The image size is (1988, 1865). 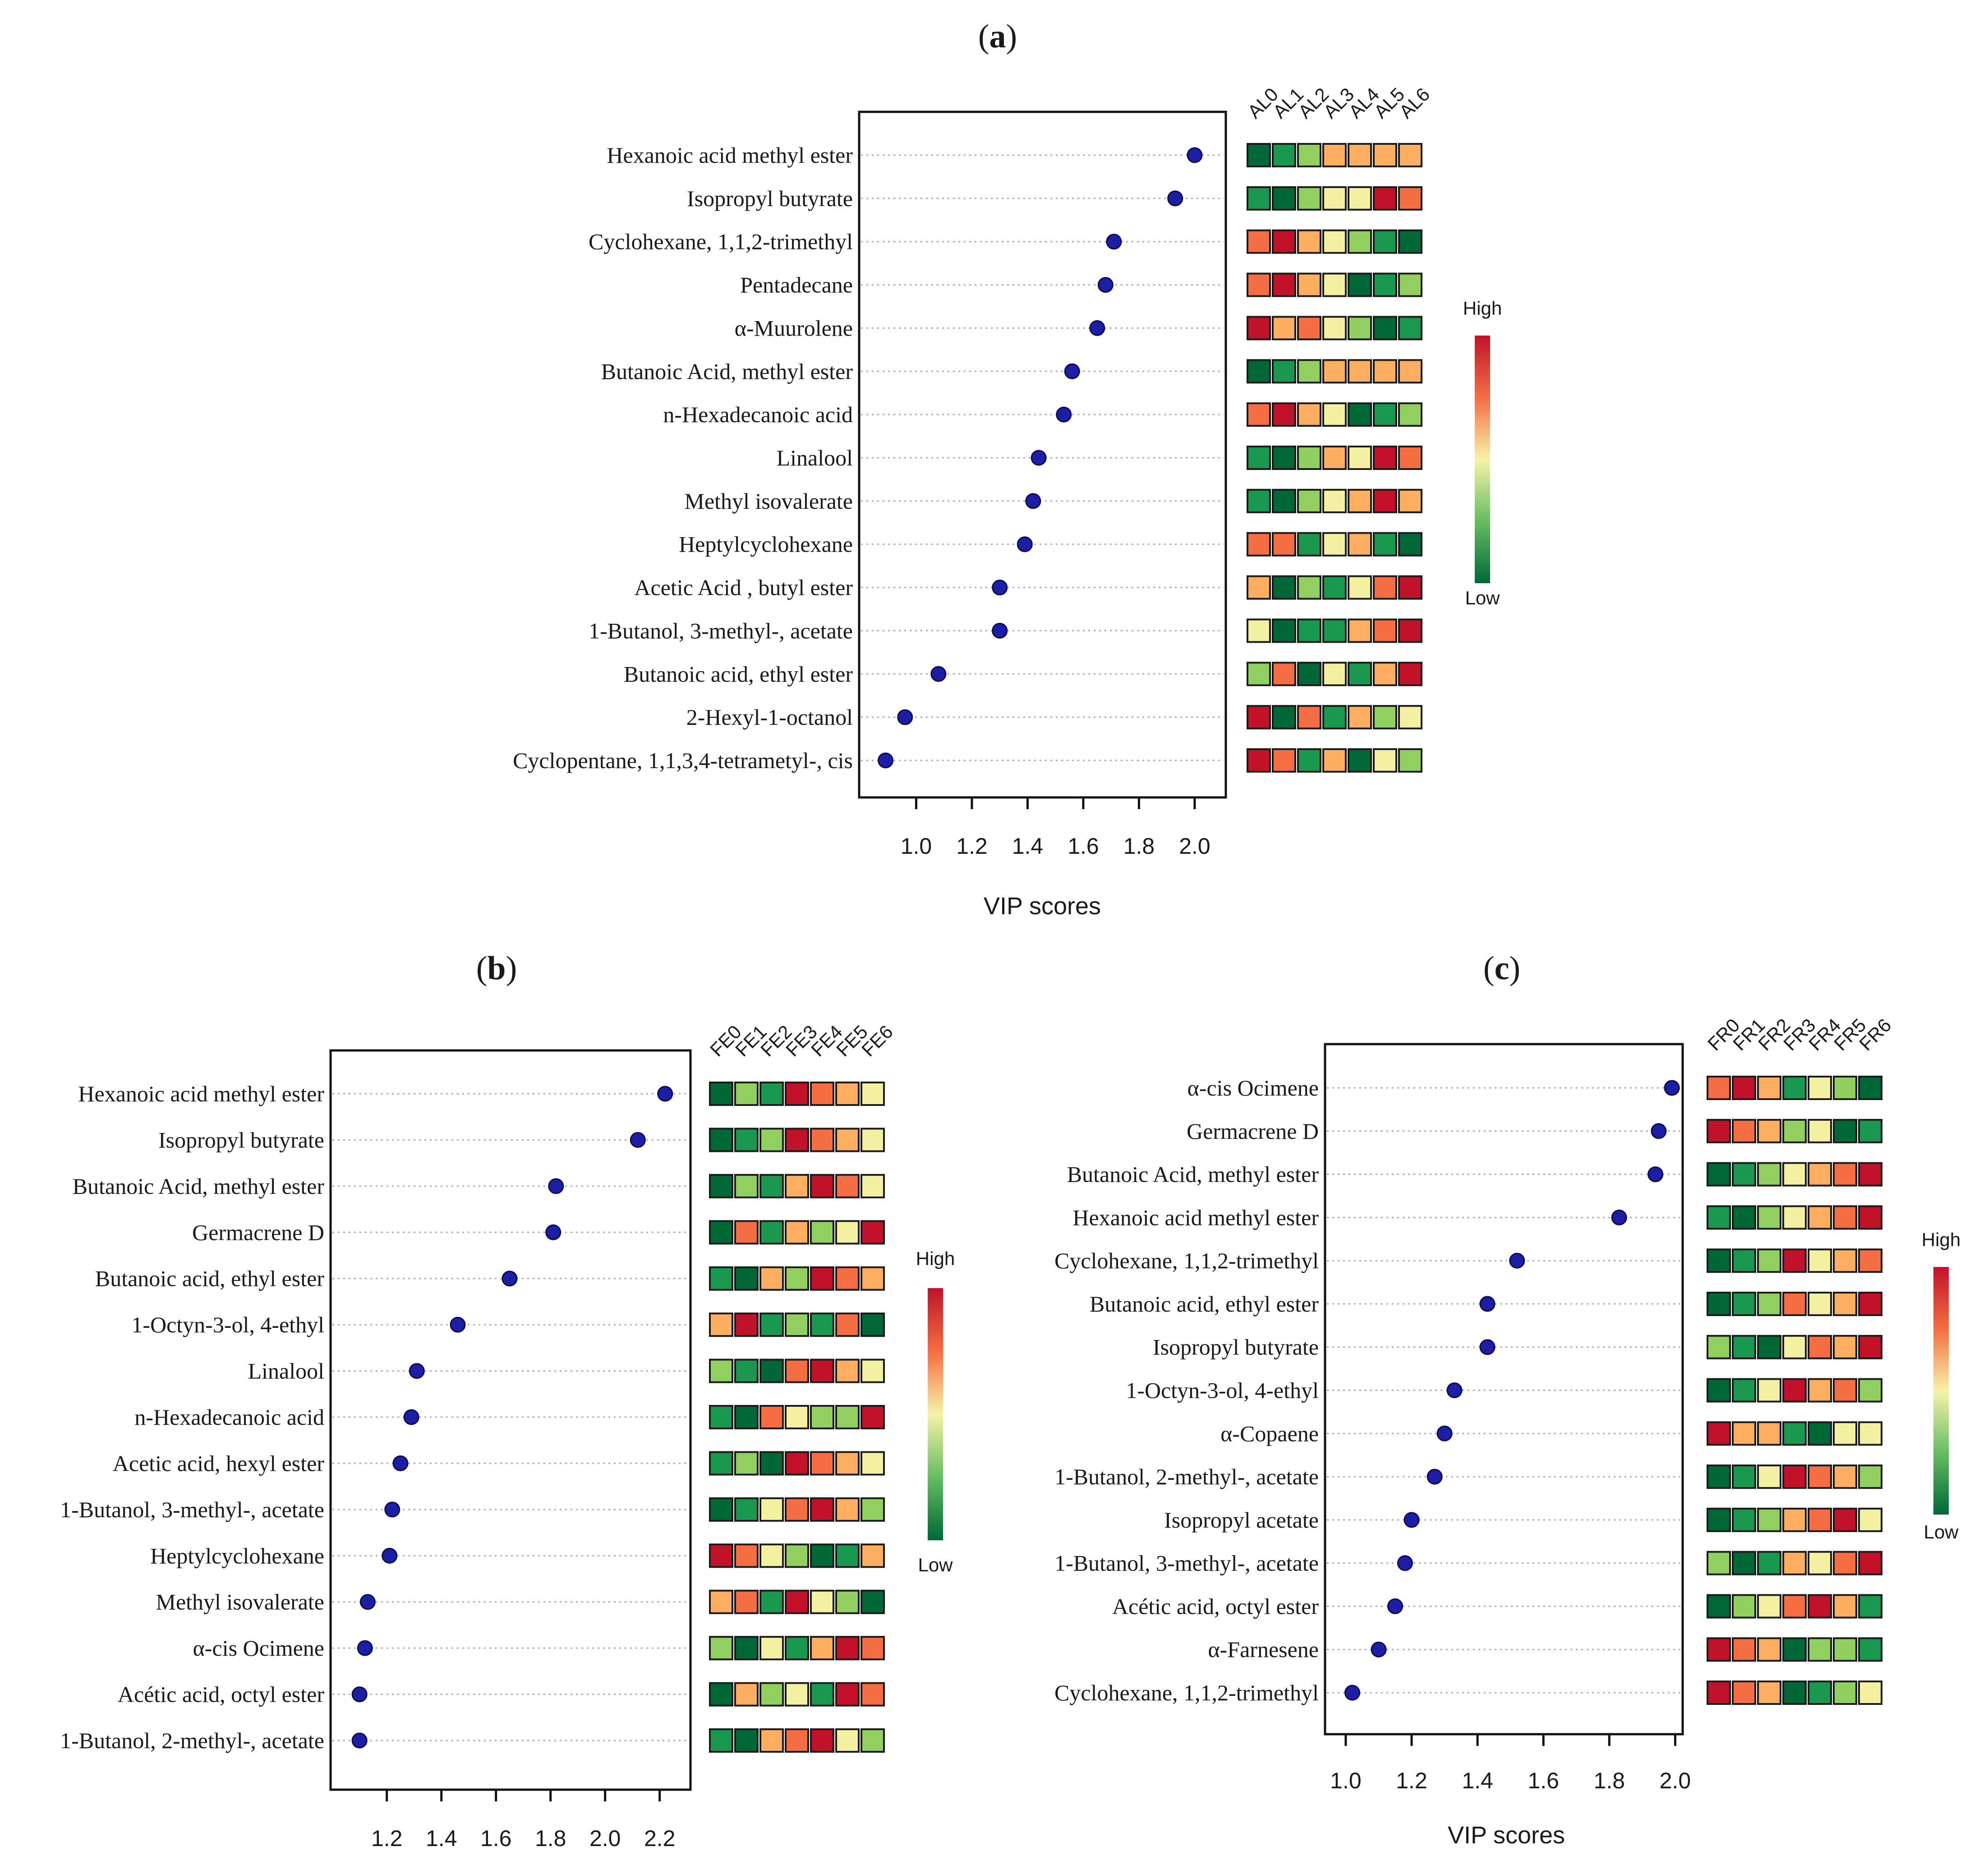 I want to click on compound-label: 1-Butanol, 3-methyl-, acetate, so click(x=1186, y=1563).